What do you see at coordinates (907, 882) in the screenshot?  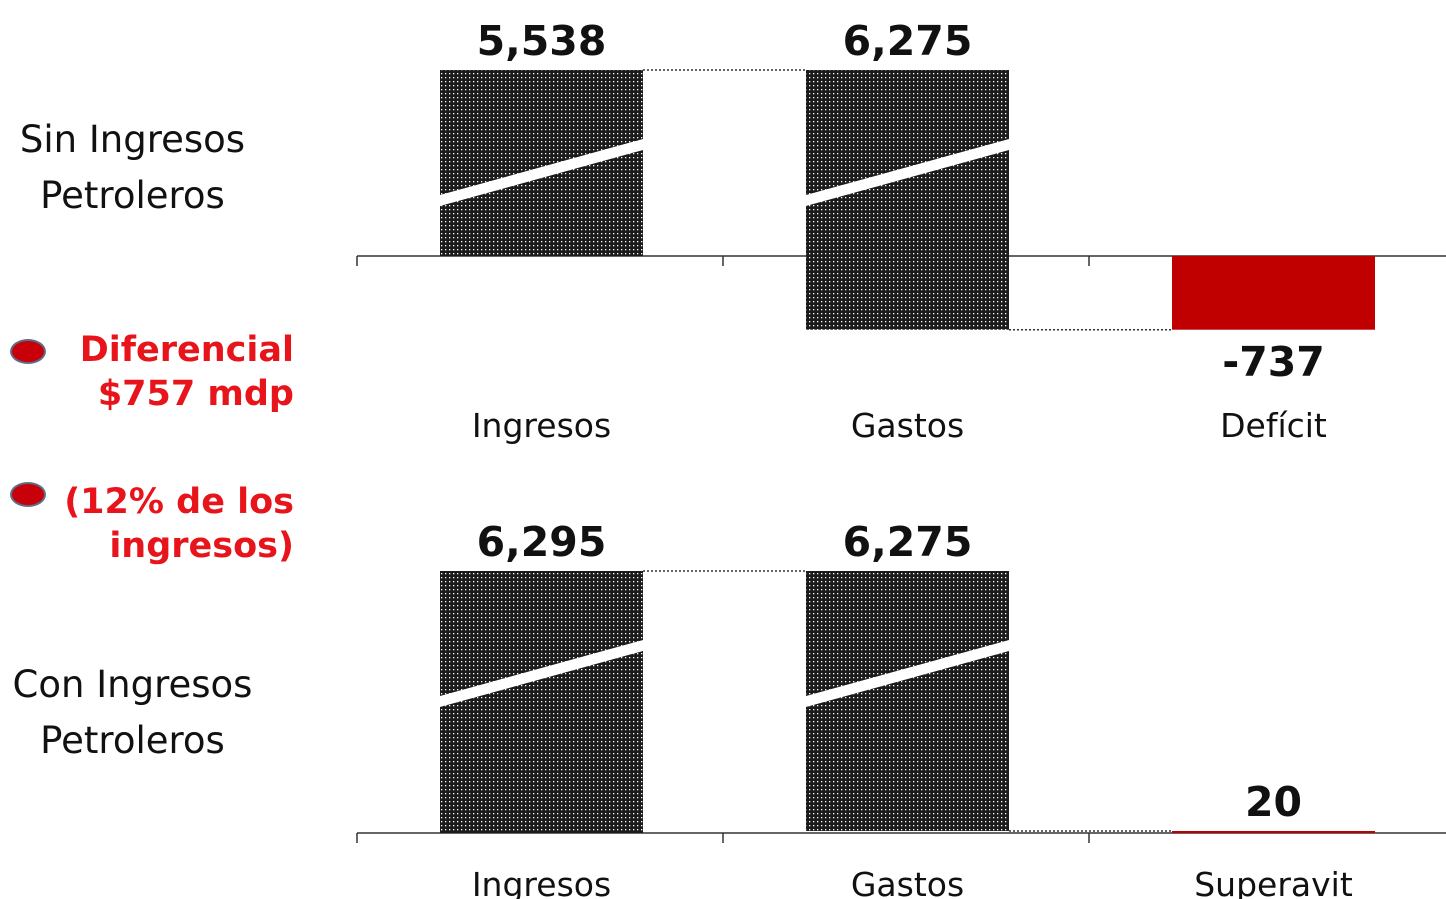 I see `chart2-category-label-gastos: Gastos` at bounding box center [907, 882].